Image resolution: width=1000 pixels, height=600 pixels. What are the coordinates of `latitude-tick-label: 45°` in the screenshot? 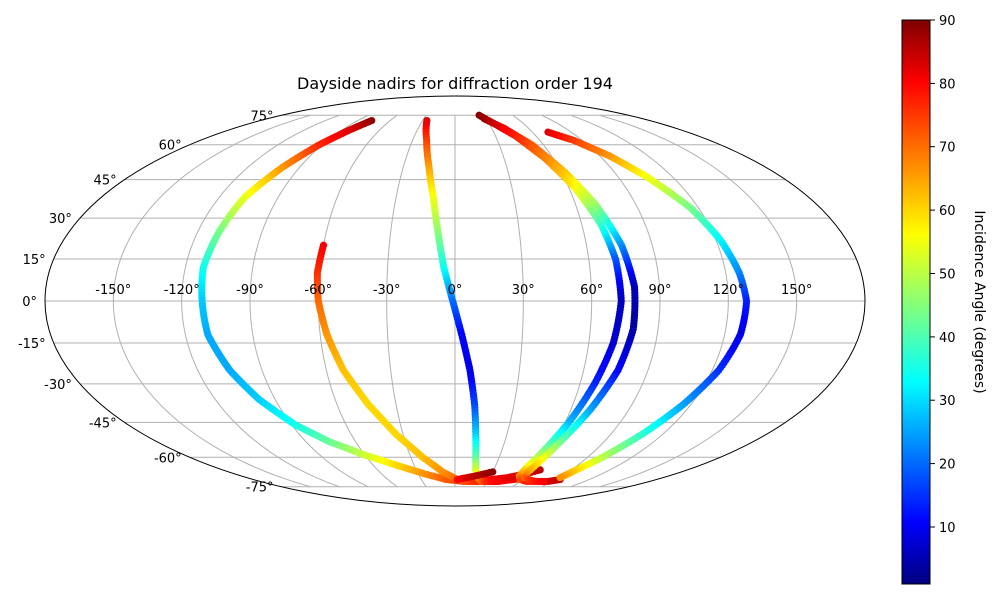 It's located at (105, 181).